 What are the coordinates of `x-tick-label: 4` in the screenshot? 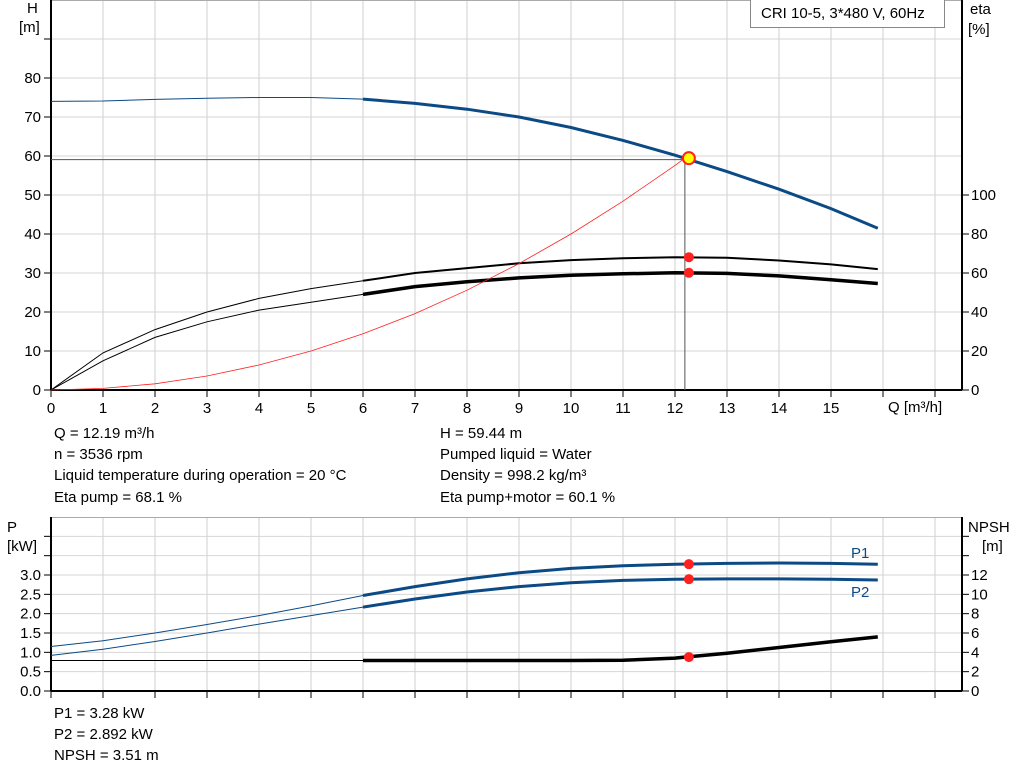 It's located at (259, 408).